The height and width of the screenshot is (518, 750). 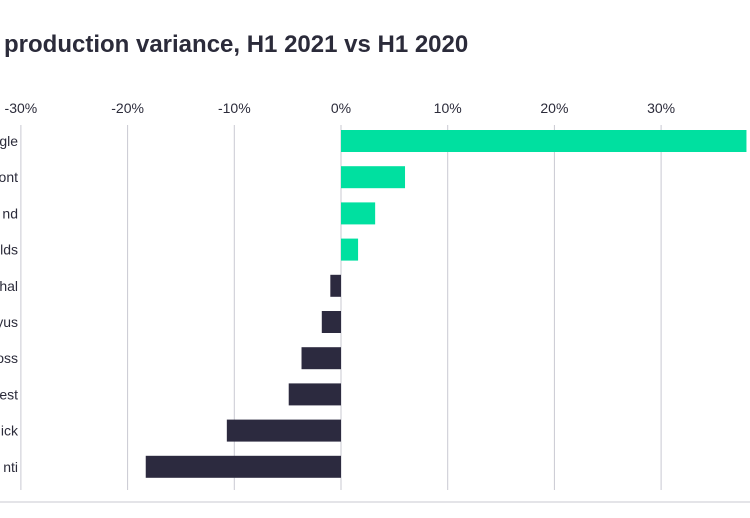 What do you see at coordinates (9, 304) in the screenshot?
I see `category-labels: gle ont nd lds hal yus oss est ick nti` at bounding box center [9, 304].